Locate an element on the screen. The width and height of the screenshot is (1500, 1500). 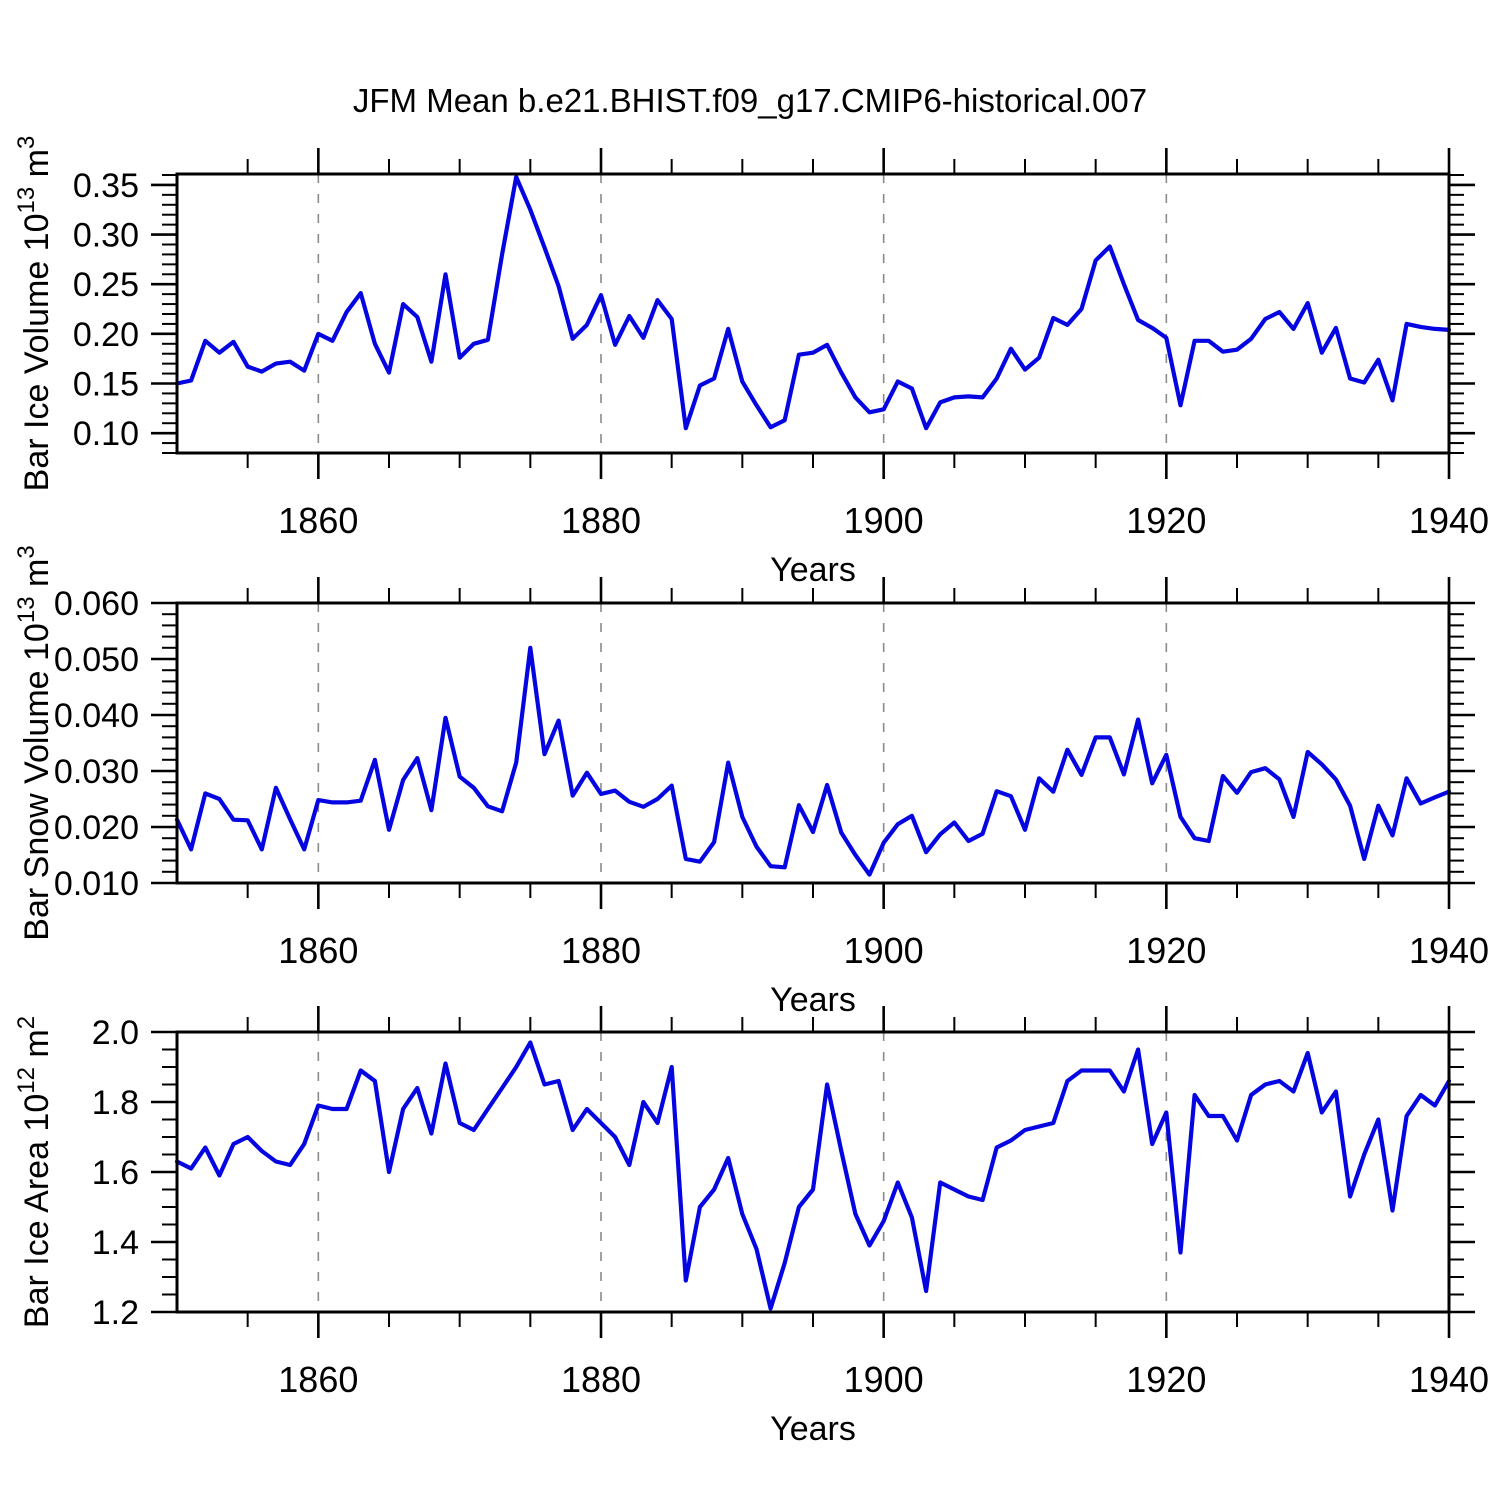
y-tick-label: 0.010 is located at coordinates (96, 884).